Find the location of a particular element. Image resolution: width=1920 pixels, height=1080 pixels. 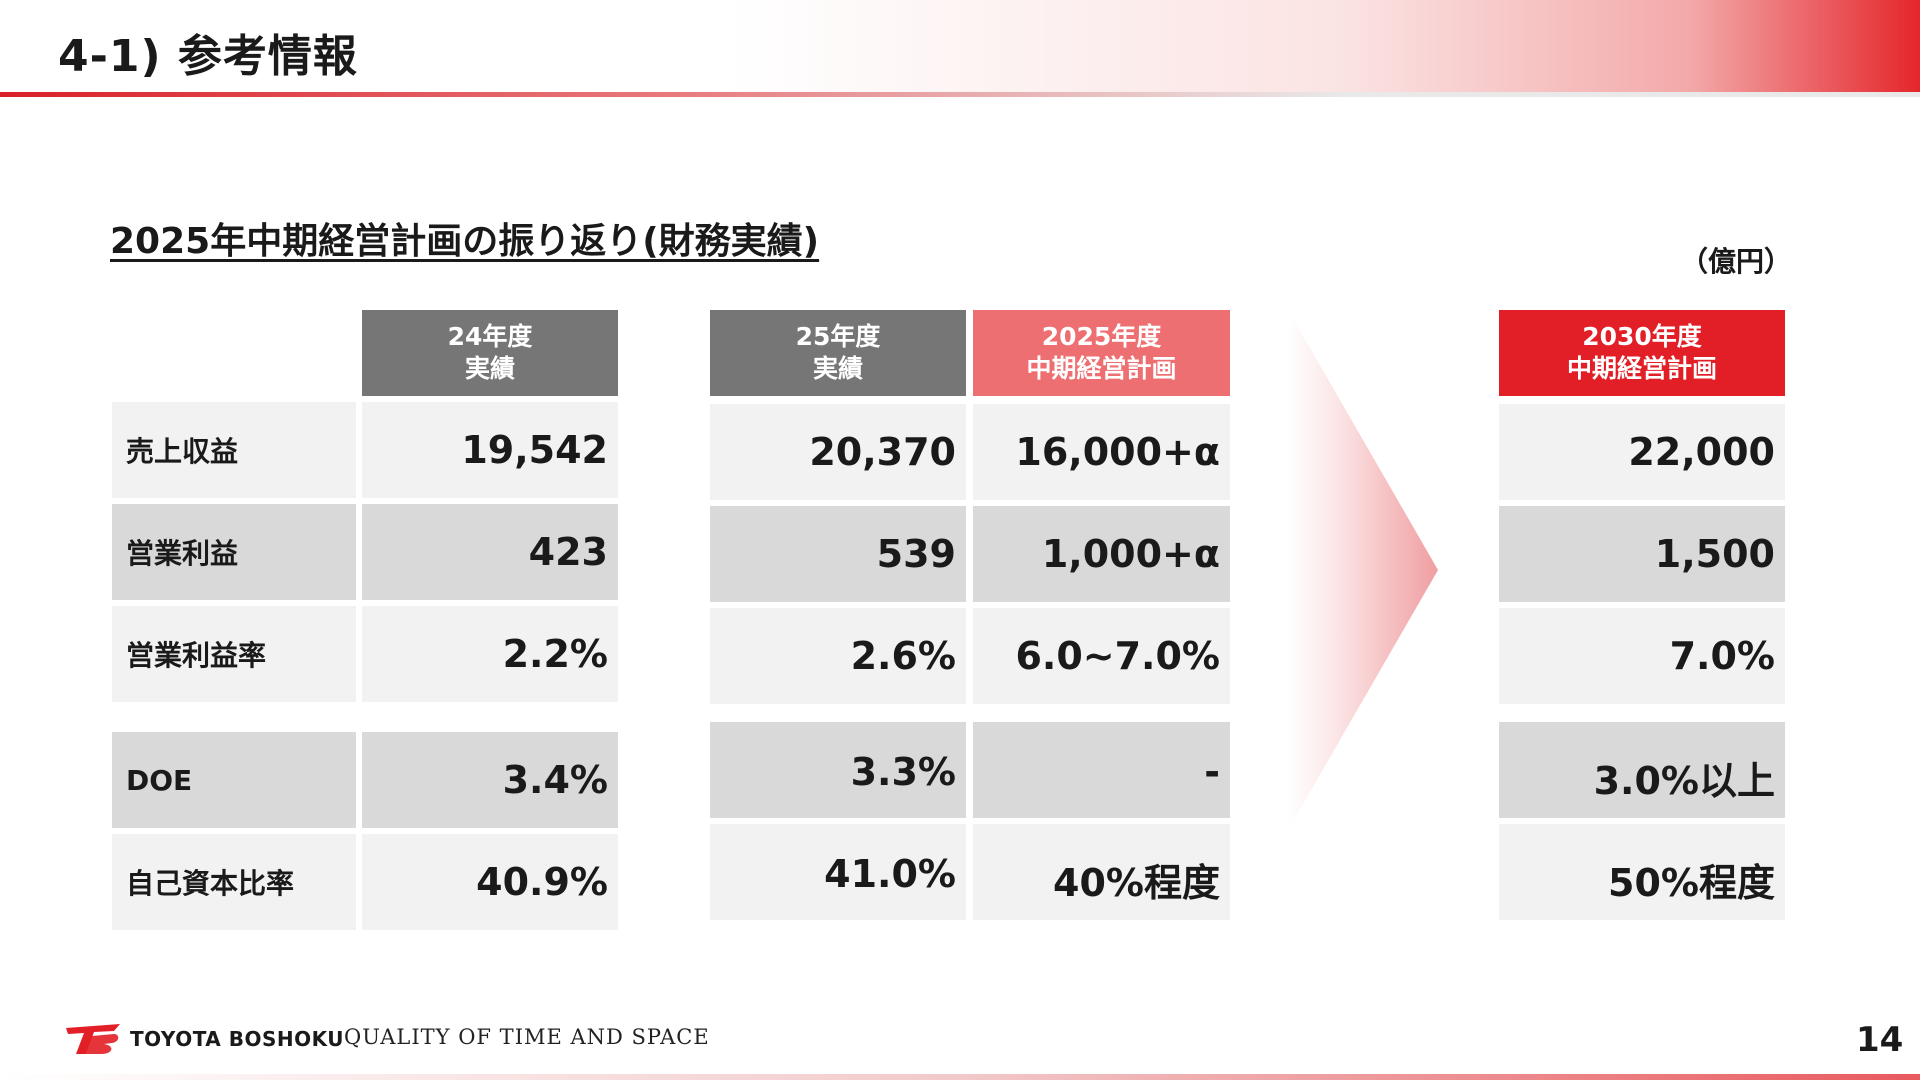

company-tagline: QUALITY OF TIME AND SPACE is located at coordinates (527, 1037).